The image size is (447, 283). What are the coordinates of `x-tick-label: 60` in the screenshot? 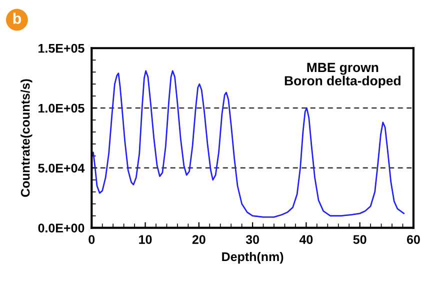 It's located at (413, 239).